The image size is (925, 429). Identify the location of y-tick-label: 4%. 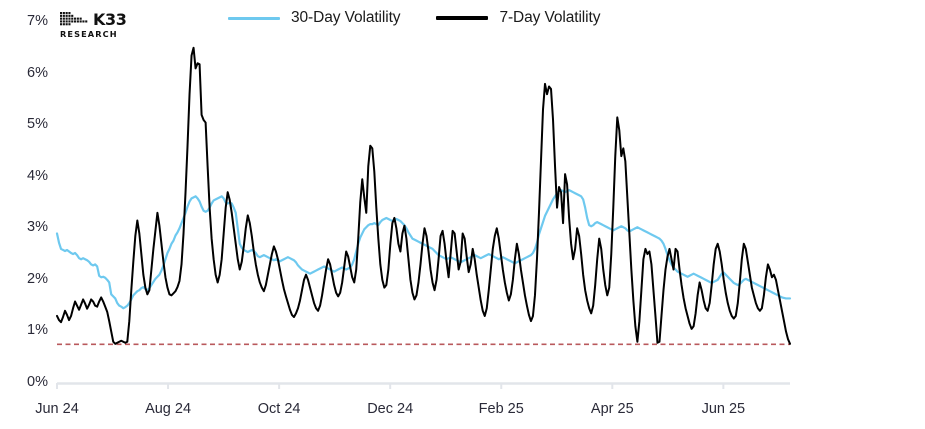
(37, 175).